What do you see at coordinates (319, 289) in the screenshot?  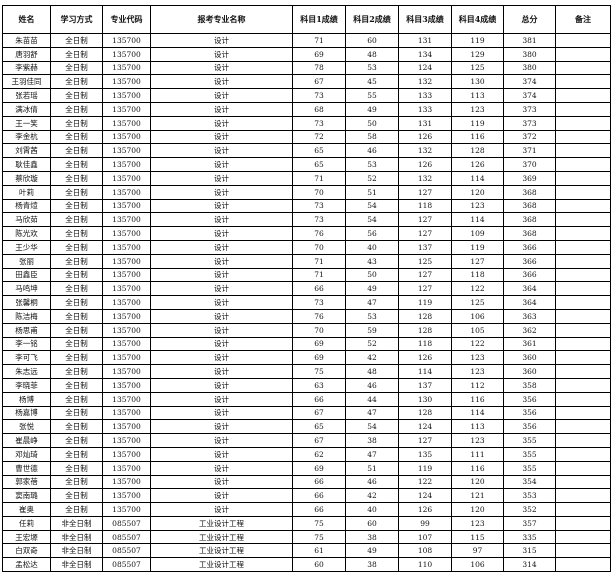 I see `table-cell: 66` at bounding box center [319, 289].